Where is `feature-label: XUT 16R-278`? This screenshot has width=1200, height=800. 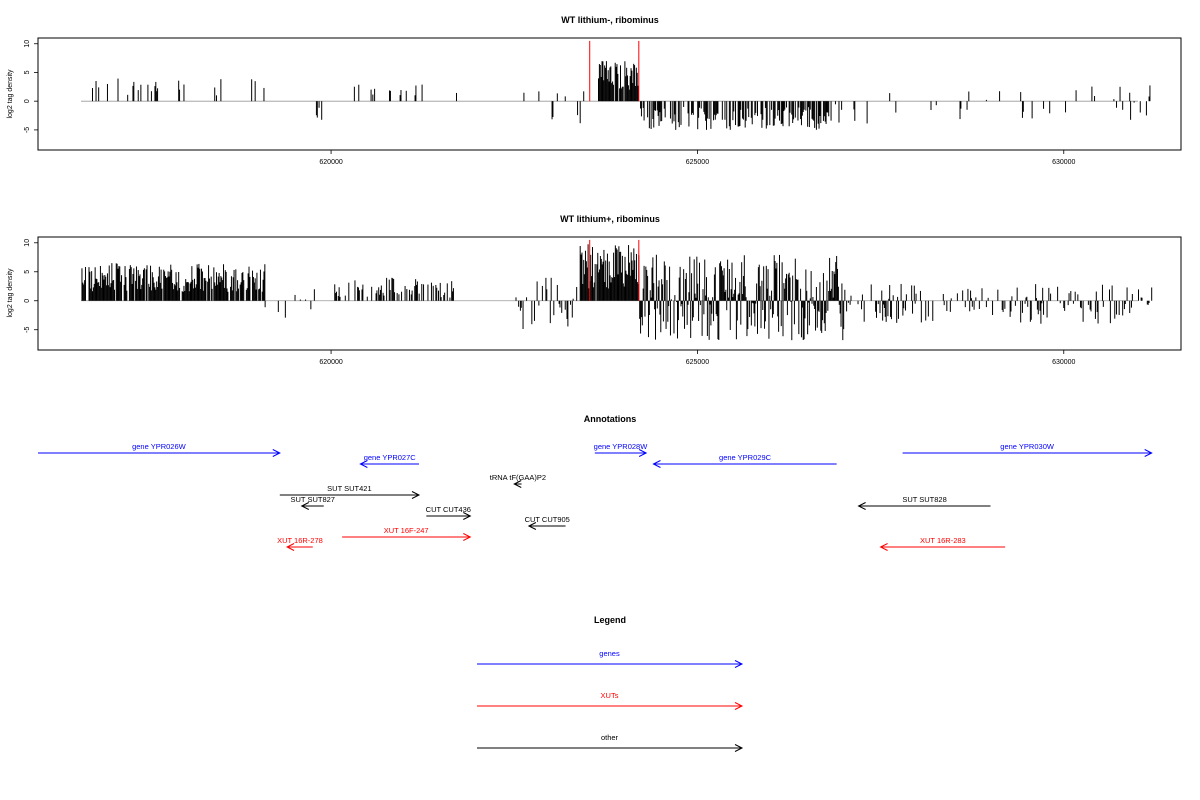
feature-label: XUT 16R-278 is located at coordinates (300, 540).